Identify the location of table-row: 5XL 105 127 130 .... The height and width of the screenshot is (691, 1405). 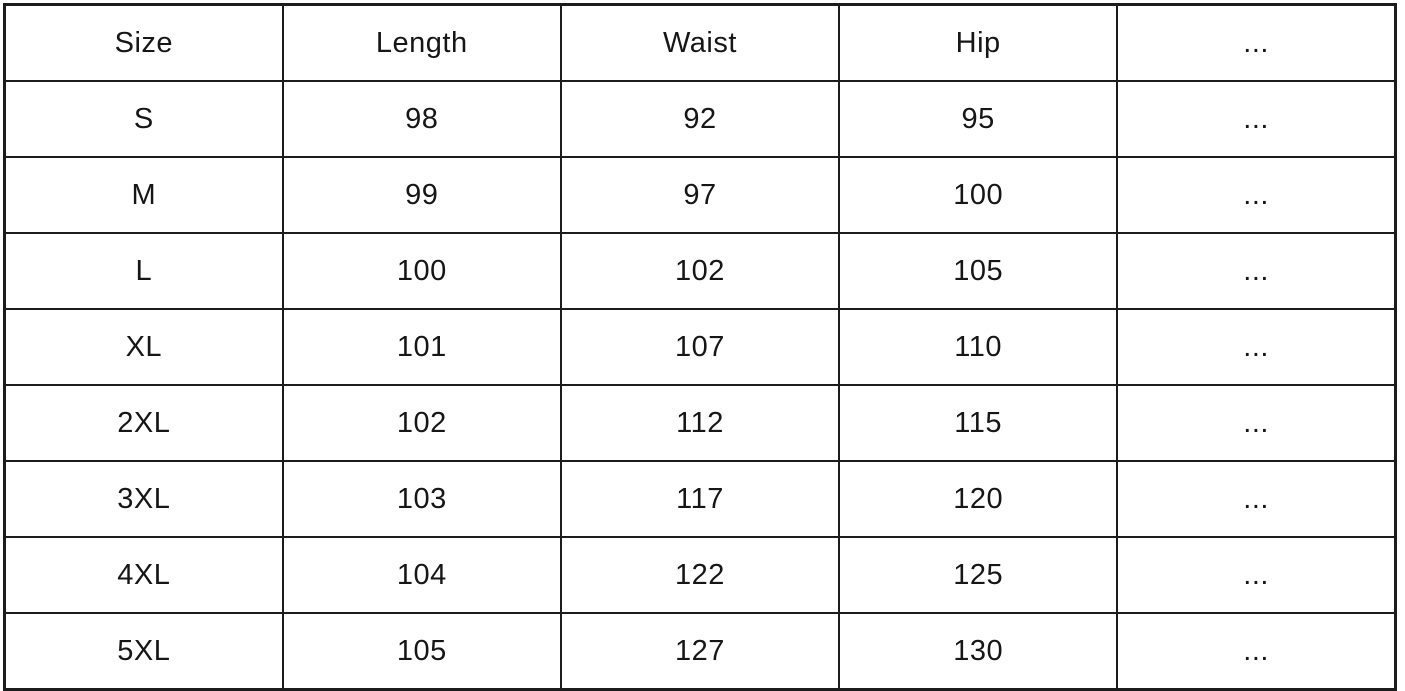
(700, 651).